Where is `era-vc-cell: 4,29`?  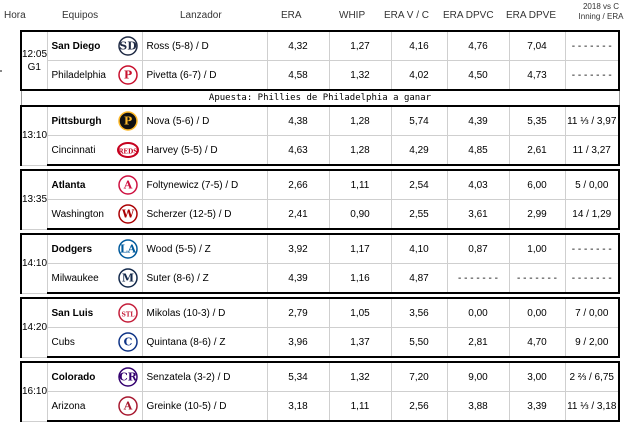
era-vc-cell: 4,29 is located at coordinates (419, 150).